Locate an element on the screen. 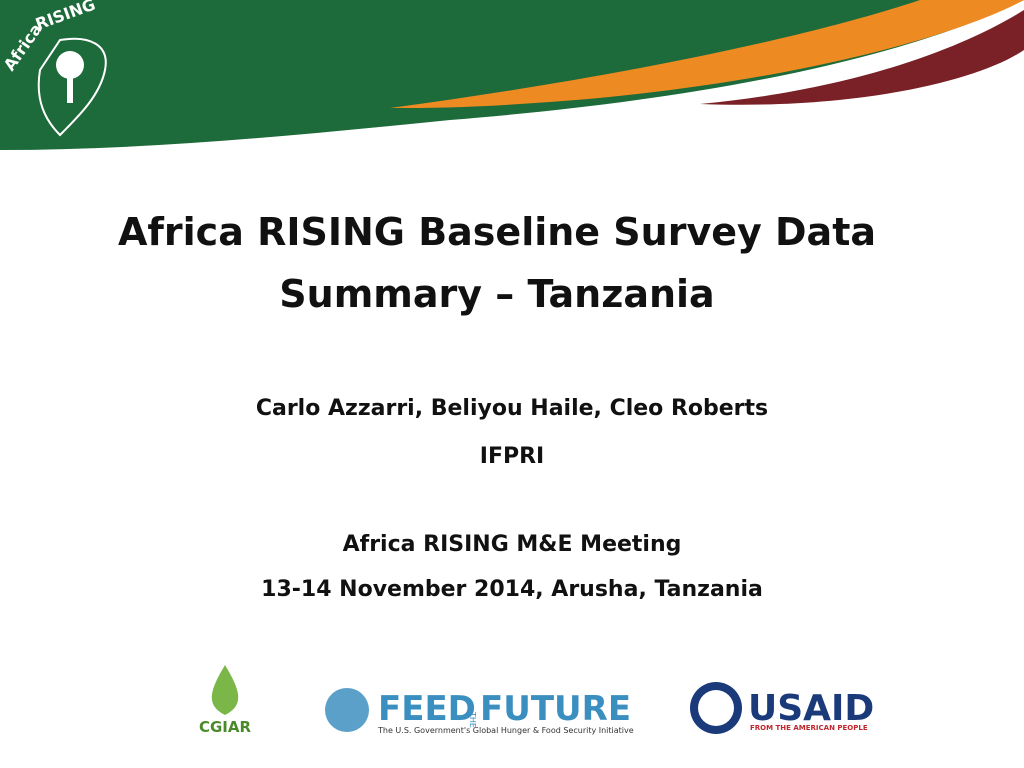 The height and width of the screenshot is (768, 1024). feed-text: FEED is located at coordinates (427, 709).